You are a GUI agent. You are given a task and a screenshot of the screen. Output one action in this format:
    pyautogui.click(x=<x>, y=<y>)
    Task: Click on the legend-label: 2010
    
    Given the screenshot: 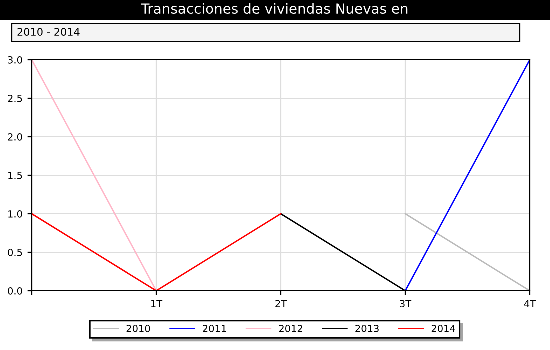 What is the action you would take?
    pyautogui.click(x=138, y=328)
    